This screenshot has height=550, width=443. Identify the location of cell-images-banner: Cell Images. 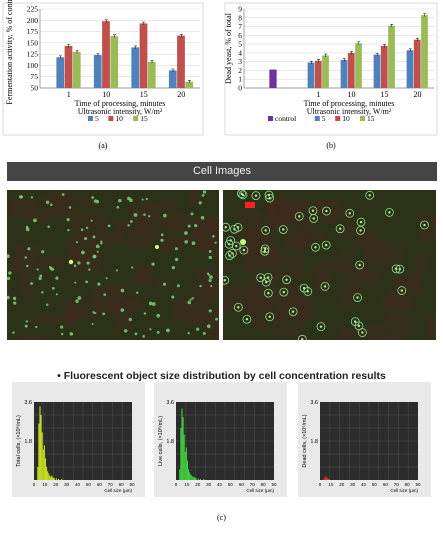
(222, 171).